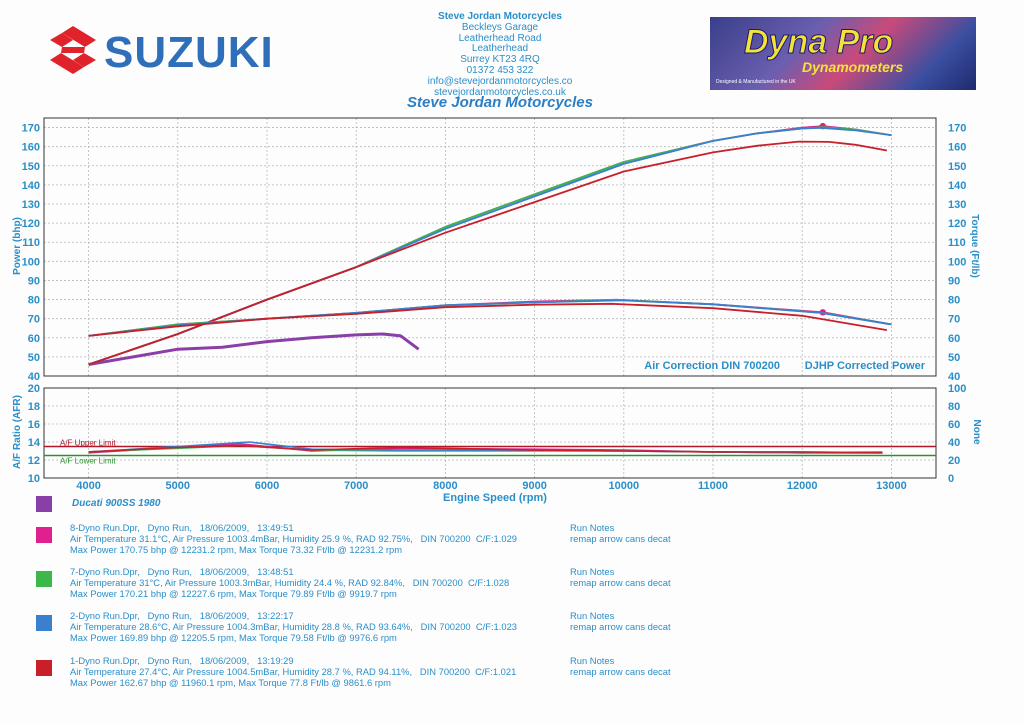 This screenshot has width=1024, height=724. Describe the element at coordinates (189, 52) in the screenshot. I see `suzuki-wordmark: SUZUKI` at that location.